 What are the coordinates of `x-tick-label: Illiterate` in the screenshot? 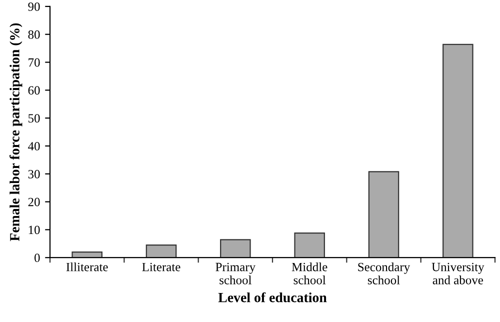 It's located at (87, 267).